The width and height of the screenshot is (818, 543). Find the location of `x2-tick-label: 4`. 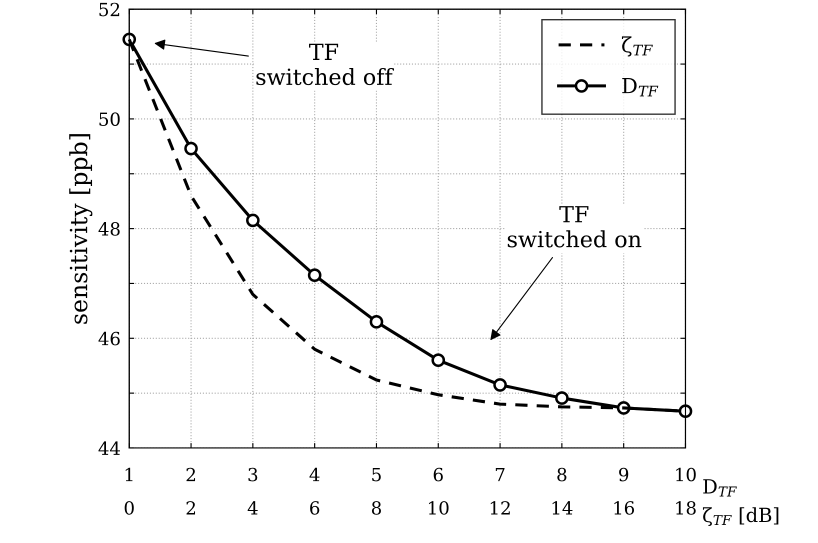

x2-tick-label: 4 is located at coordinates (253, 507).